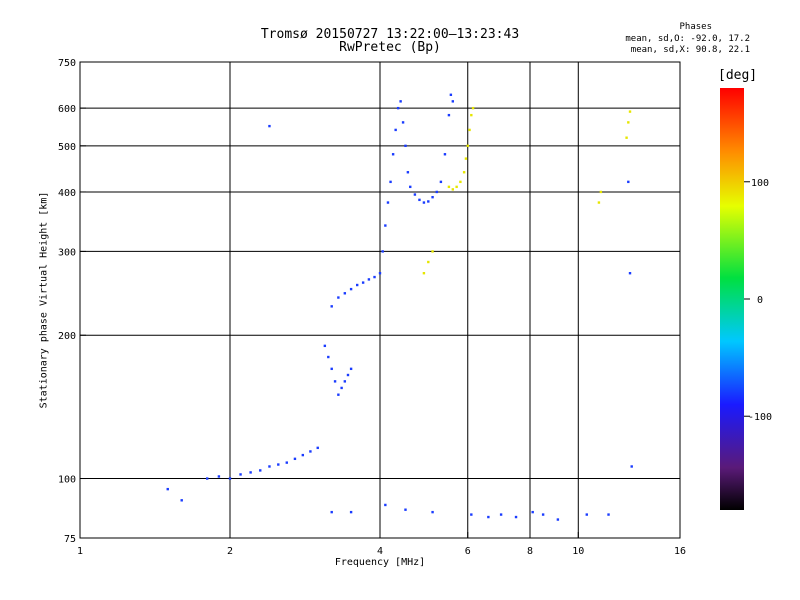 This screenshot has height=600, width=800. What do you see at coordinates (230, 551) in the screenshot?
I see `x-tick-label: 2` at bounding box center [230, 551].